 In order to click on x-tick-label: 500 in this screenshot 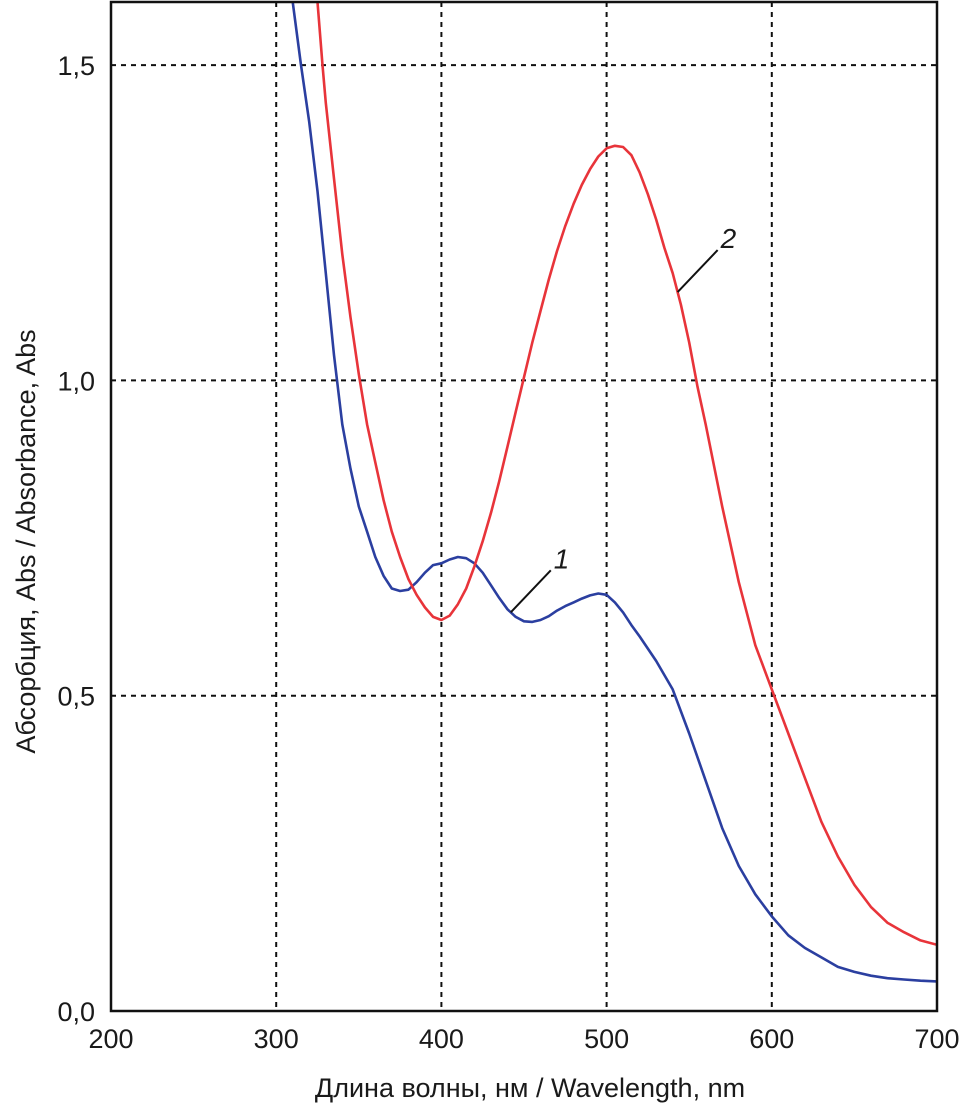, I will do `click(606, 1039)`.